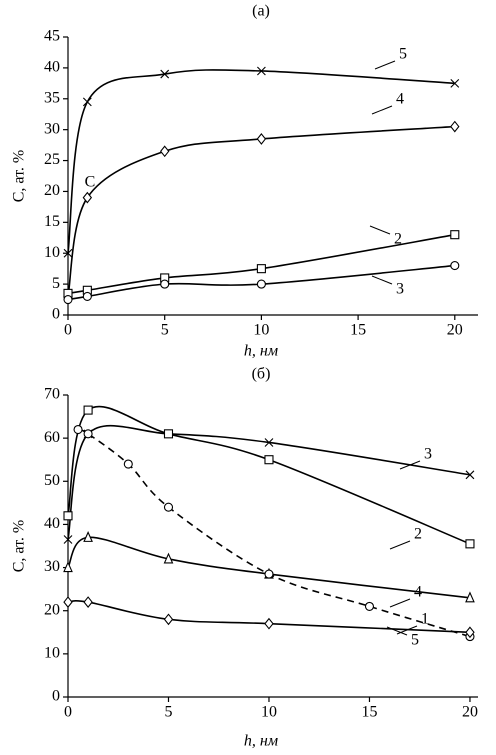 The width and height of the screenshot is (496, 755). What do you see at coordinates (261, 11) in the screenshot?
I see `chart-title: (а)` at bounding box center [261, 11].